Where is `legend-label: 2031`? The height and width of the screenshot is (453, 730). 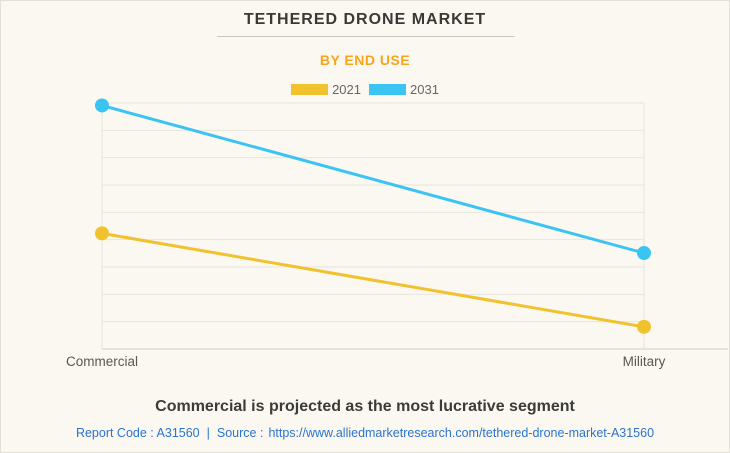
legend-label: 2031 is located at coordinates (424, 89).